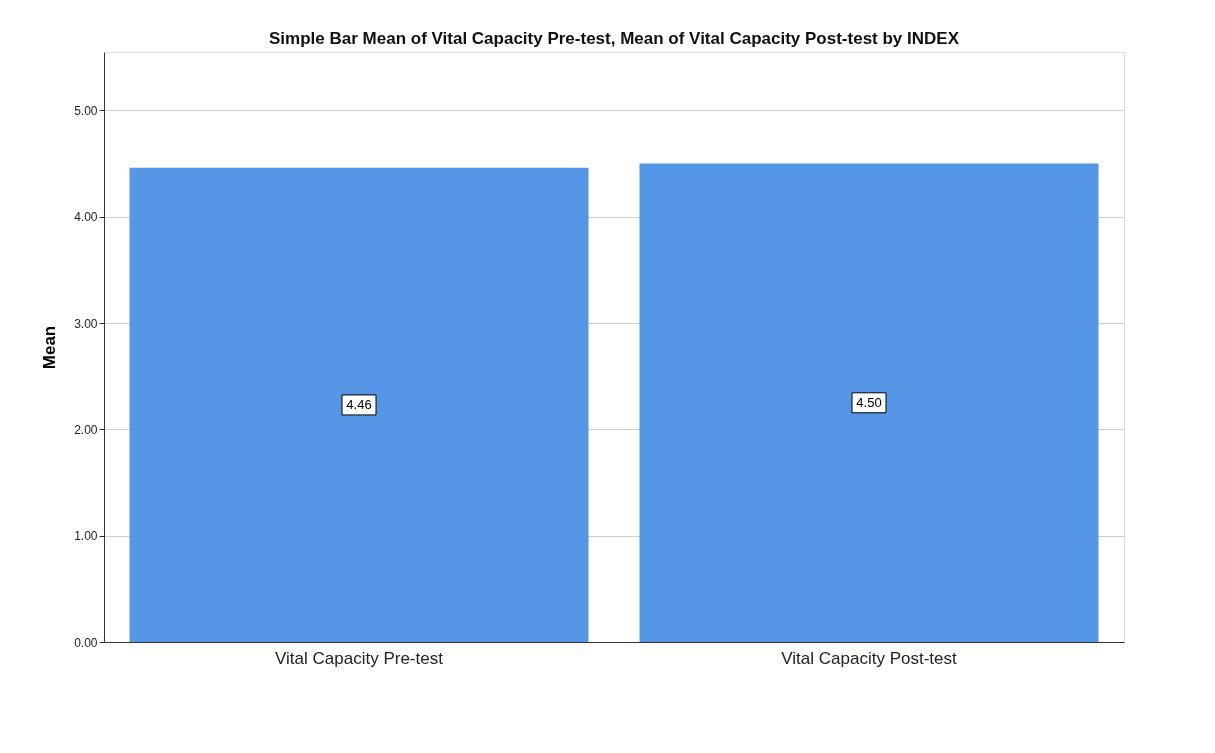  I want to click on y-tick-label: 4.00, so click(86, 217).